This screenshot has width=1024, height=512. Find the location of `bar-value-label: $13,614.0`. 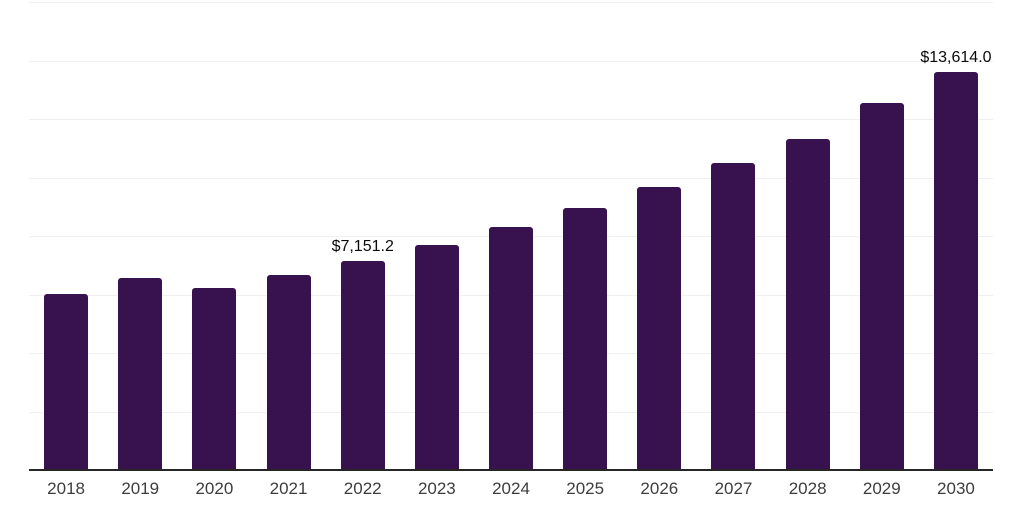

bar-value-label: $13,614.0 is located at coordinates (956, 57).